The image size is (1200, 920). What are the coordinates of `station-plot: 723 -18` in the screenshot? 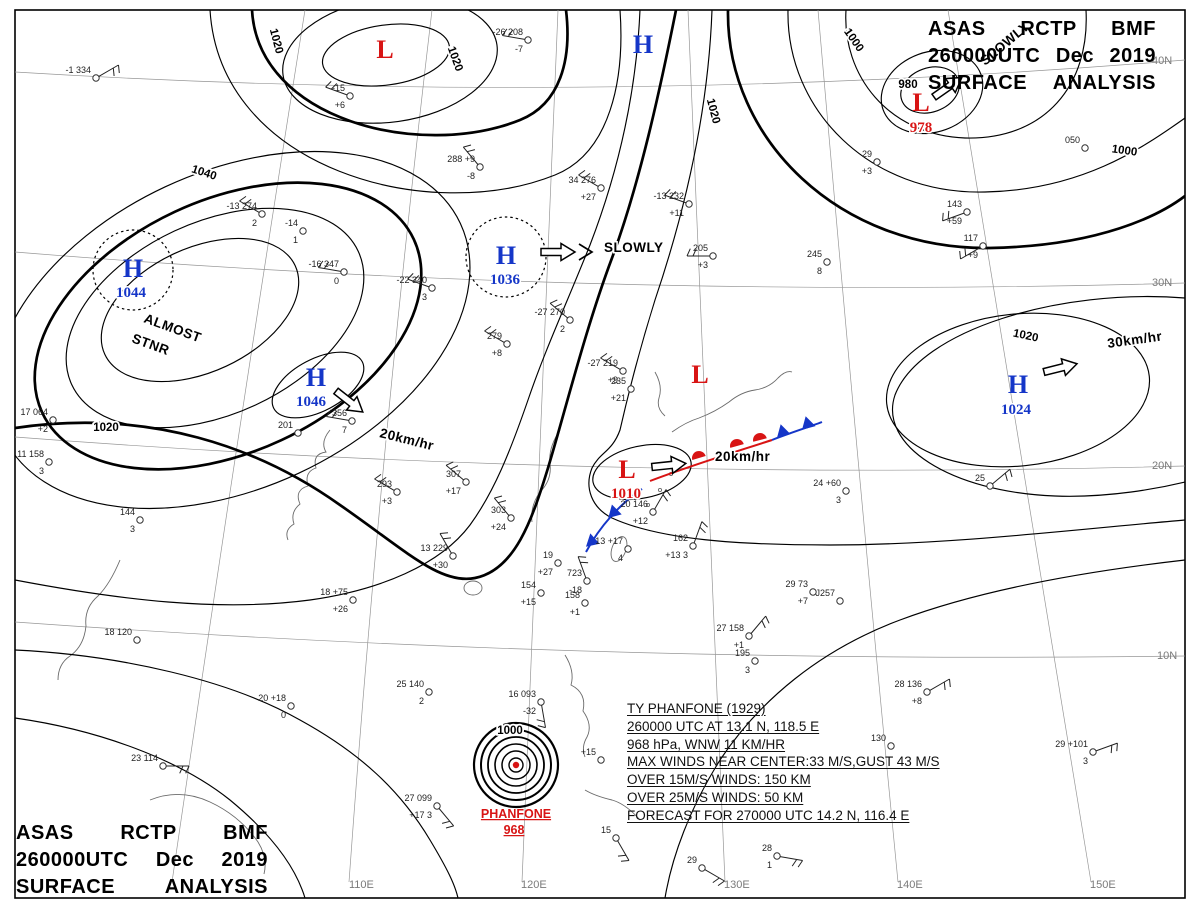 It's located at (579, 575).